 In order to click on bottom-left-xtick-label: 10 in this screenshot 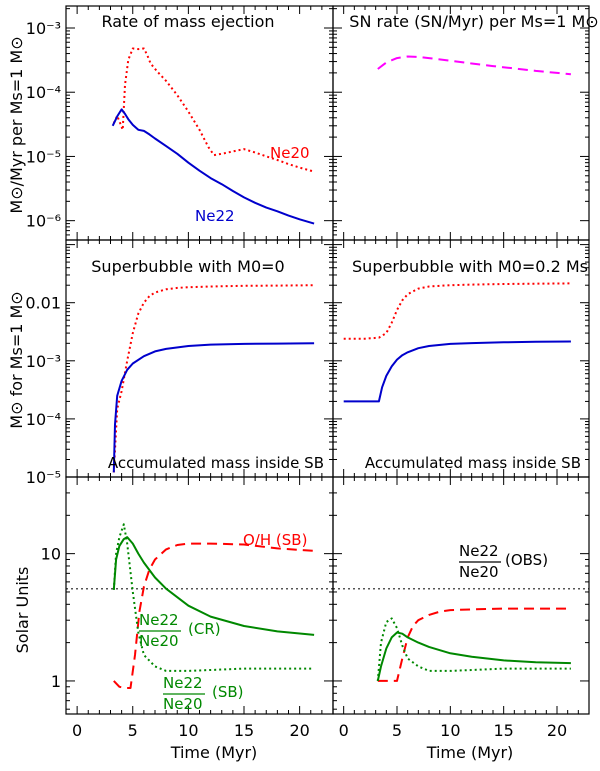, I will do `click(188, 730)`.